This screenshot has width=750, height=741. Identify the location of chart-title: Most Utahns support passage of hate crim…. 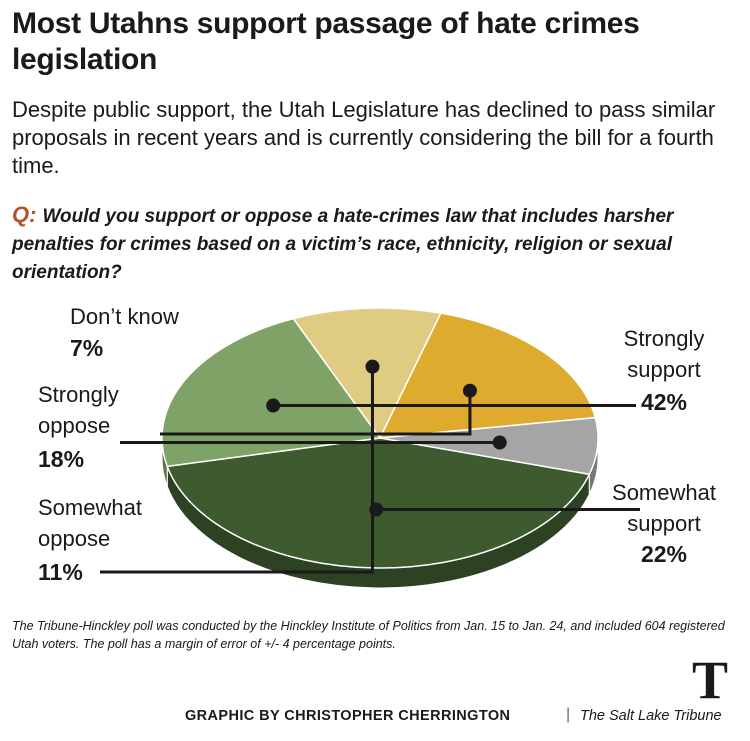
(326, 41).